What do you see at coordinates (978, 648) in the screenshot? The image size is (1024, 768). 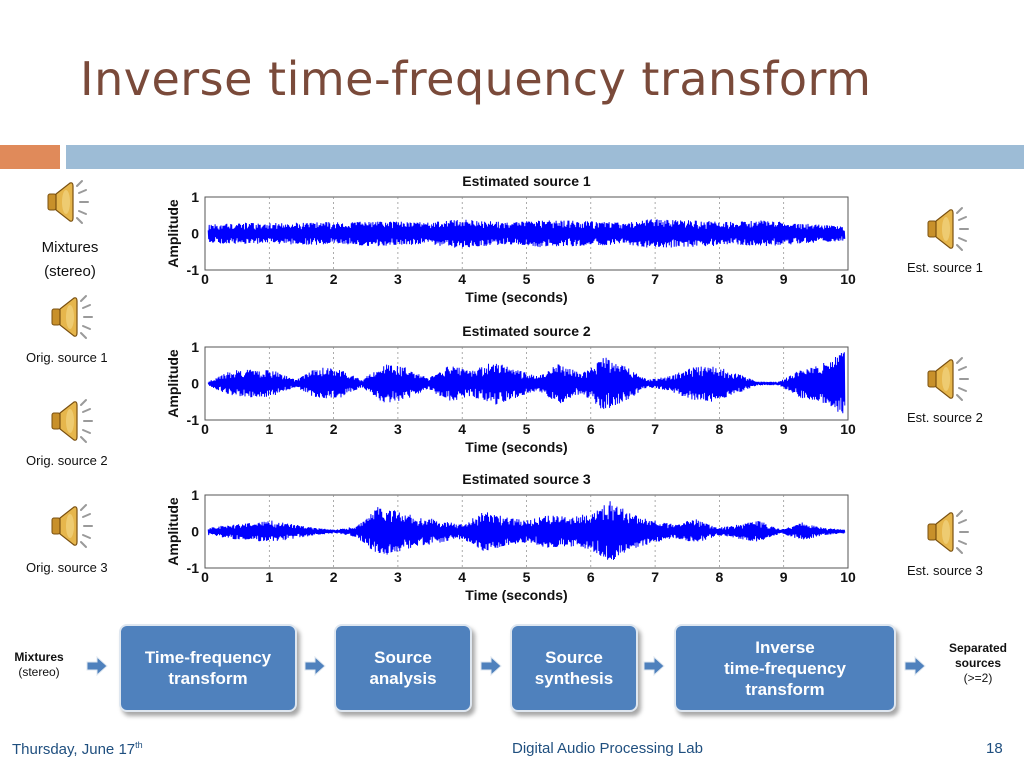 I see `flow-output-title-1: Separated` at bounding box center [978, 648].